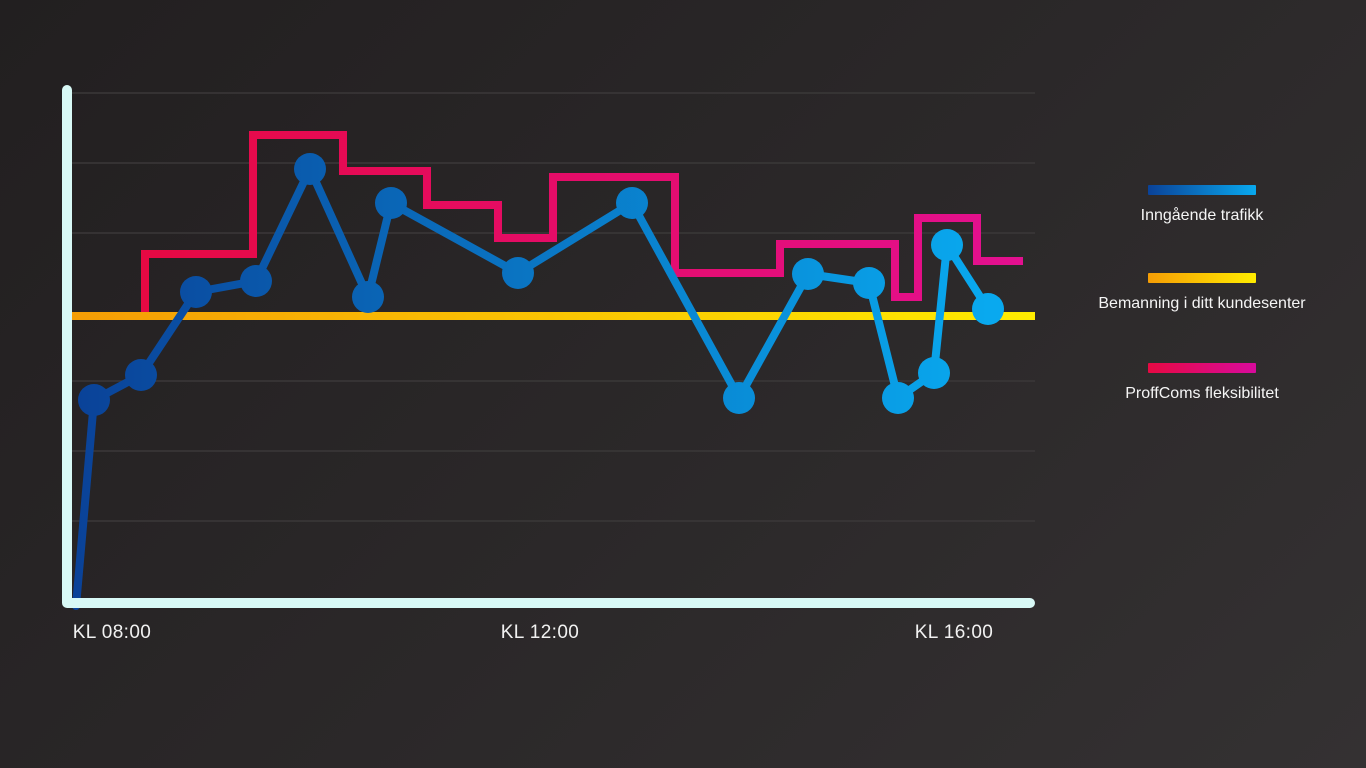  Describe the element at coordinates (1202, 368) in the screenshot. I see `legend-swatch-pink` at that location.